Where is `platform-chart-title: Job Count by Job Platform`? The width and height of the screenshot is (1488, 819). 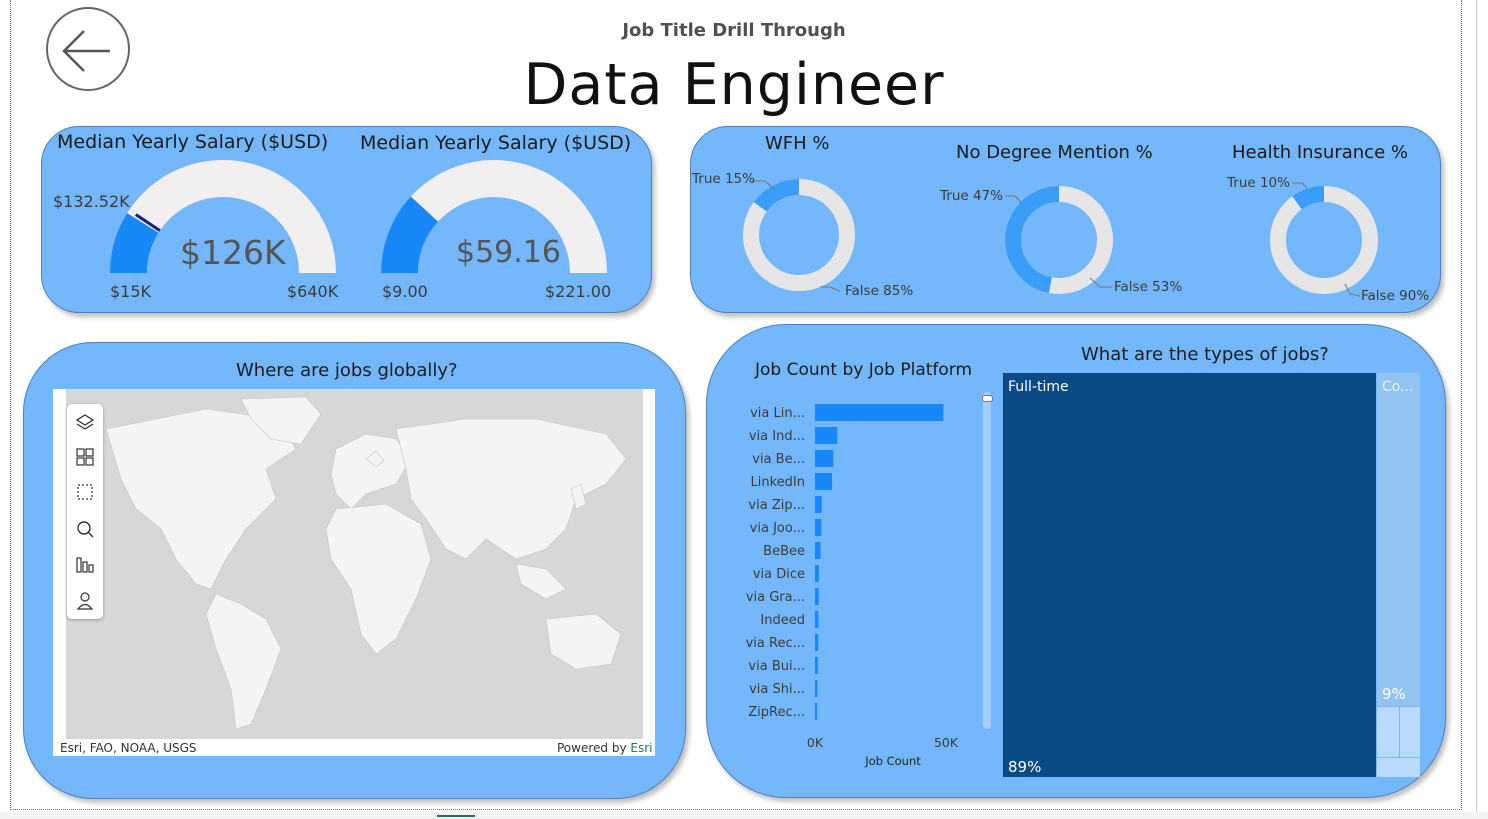 platform-chart-title: Job Count by Job Platform is located at coordinates (864, 370).